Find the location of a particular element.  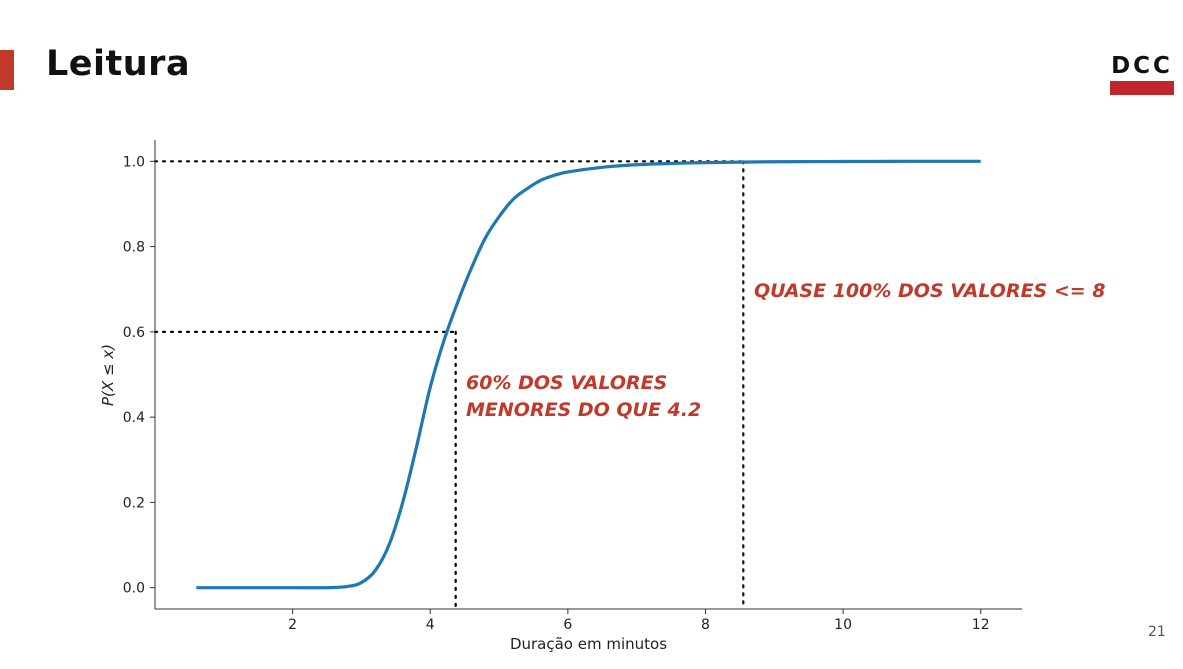

x-tick-label: 6 is located at coordinates (567, 625).